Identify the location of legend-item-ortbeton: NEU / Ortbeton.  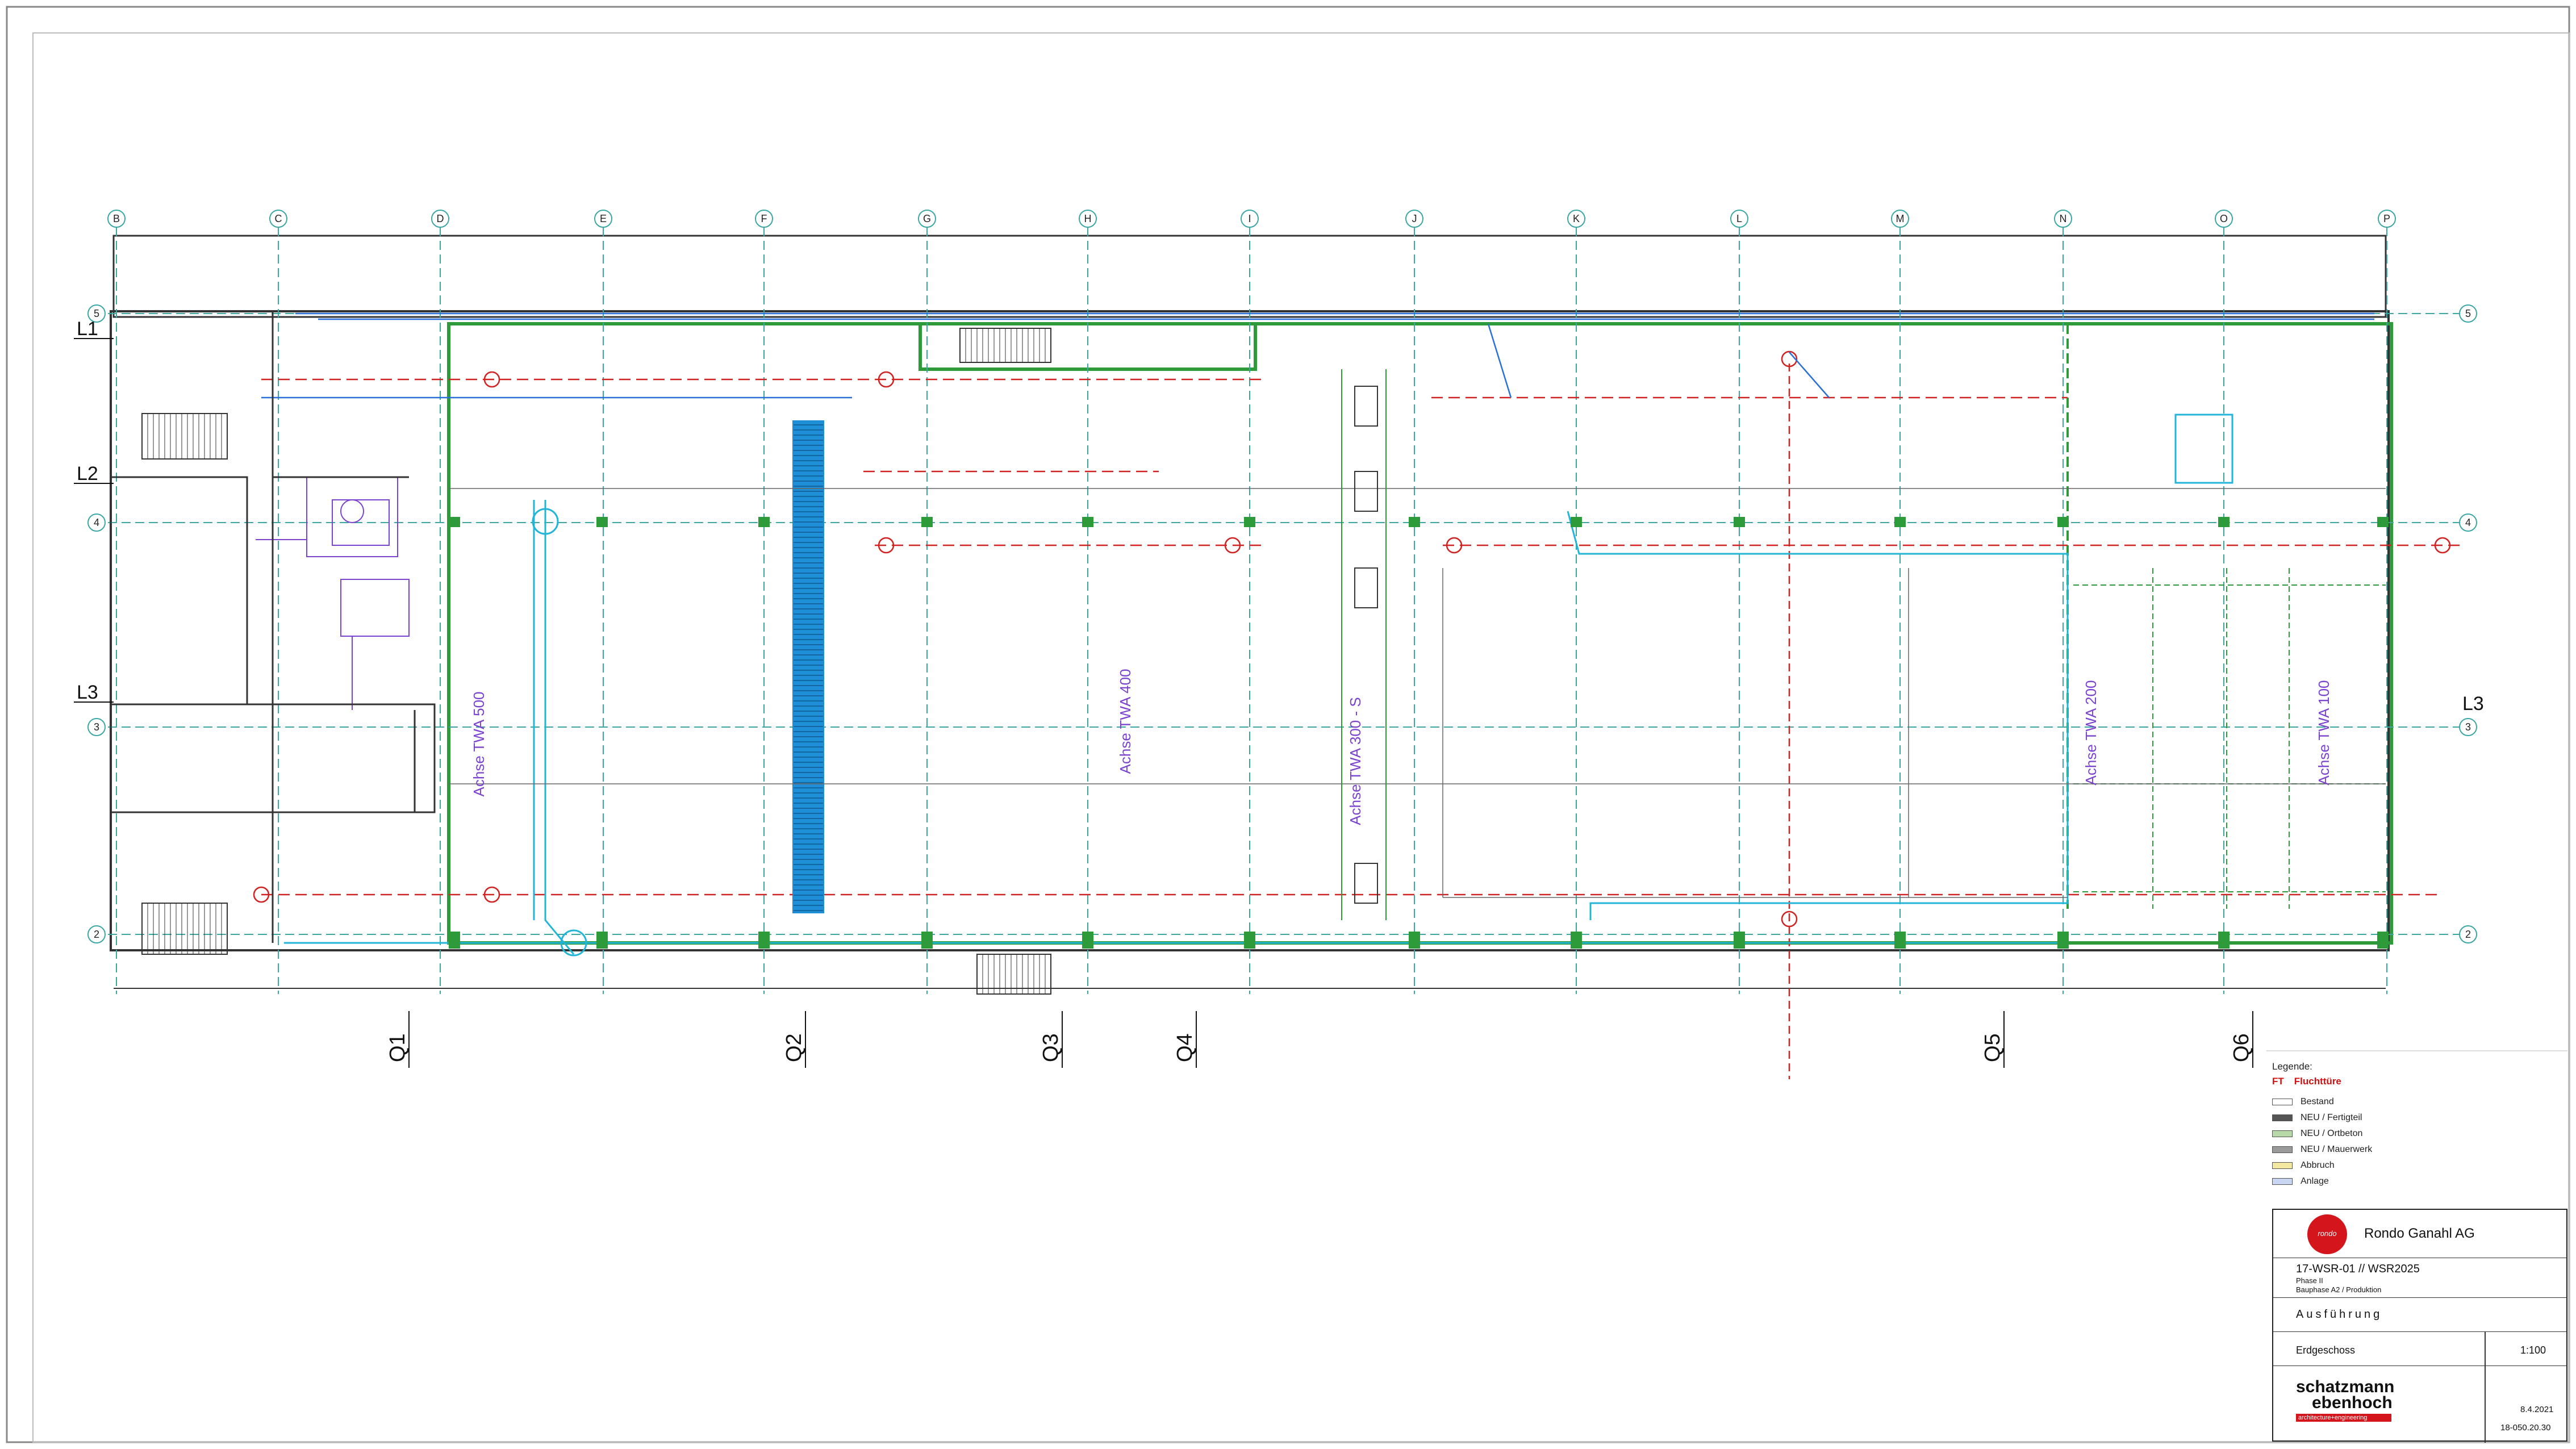
(2331, 1134).